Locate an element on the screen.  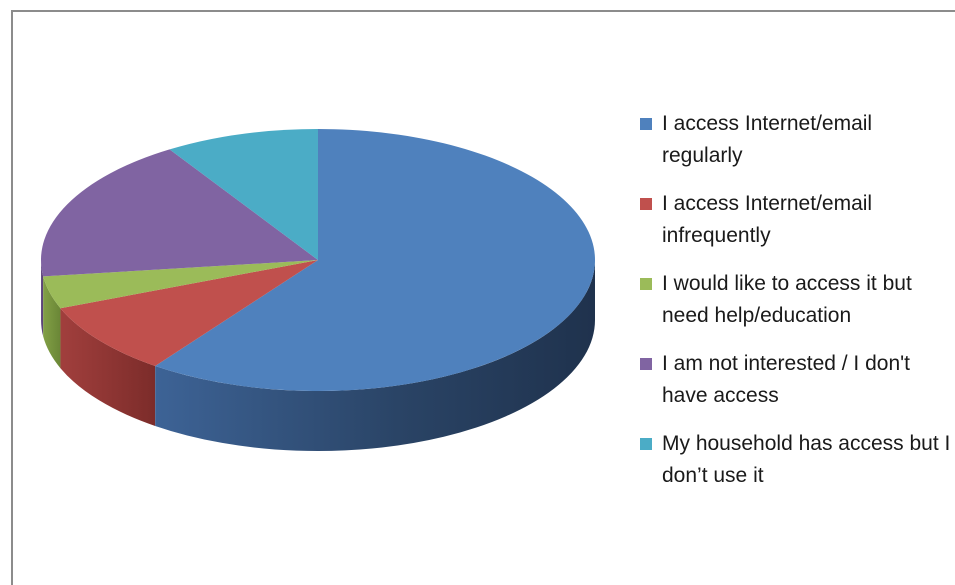
legend-label: I access Internet/email infrequently is located at coordinates (767, 219).